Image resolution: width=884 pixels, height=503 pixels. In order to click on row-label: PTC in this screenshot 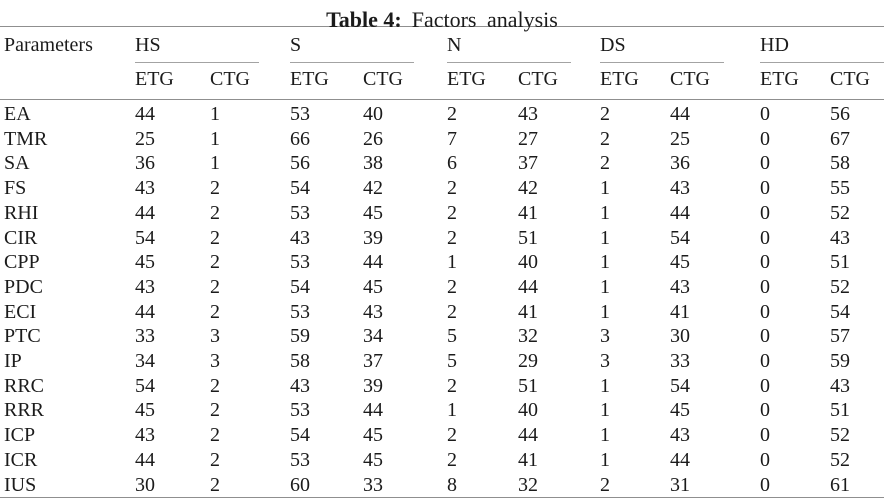, I will do `click(22, 336)`.